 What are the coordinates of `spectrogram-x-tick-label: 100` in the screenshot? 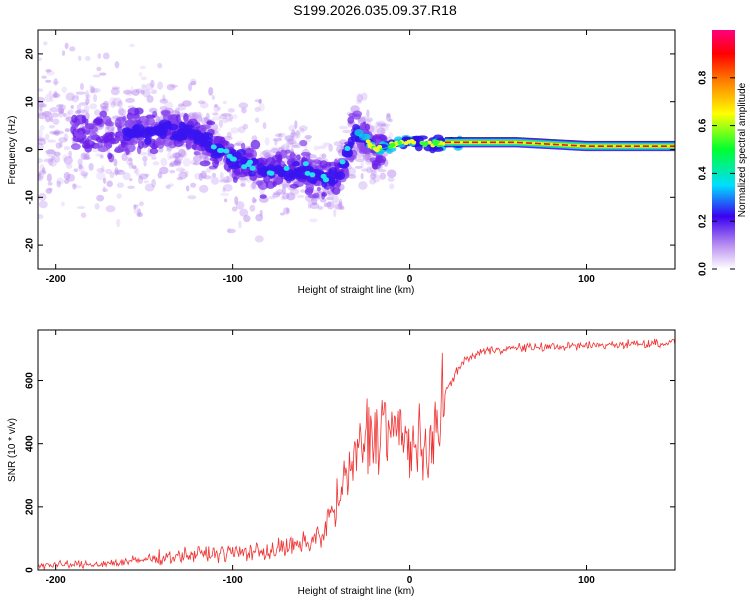 It's located at (586, 279).